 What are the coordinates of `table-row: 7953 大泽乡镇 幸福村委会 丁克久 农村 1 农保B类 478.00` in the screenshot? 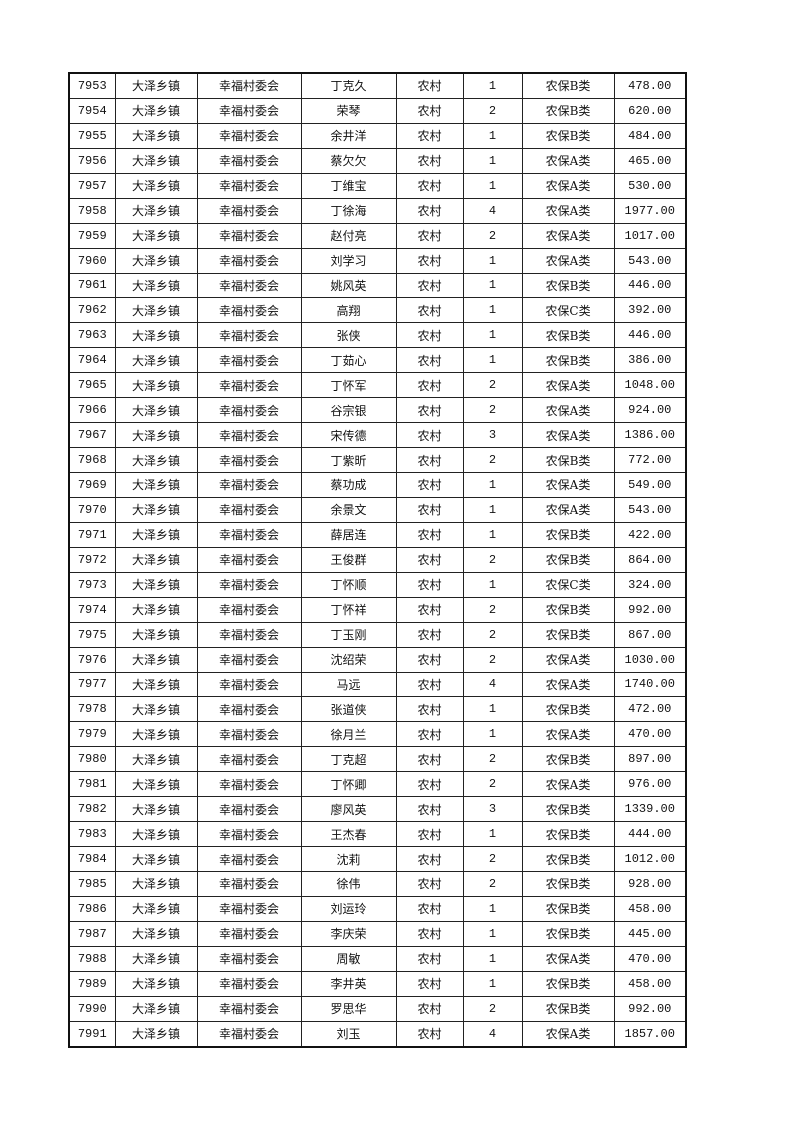 It's located at (377, 85).